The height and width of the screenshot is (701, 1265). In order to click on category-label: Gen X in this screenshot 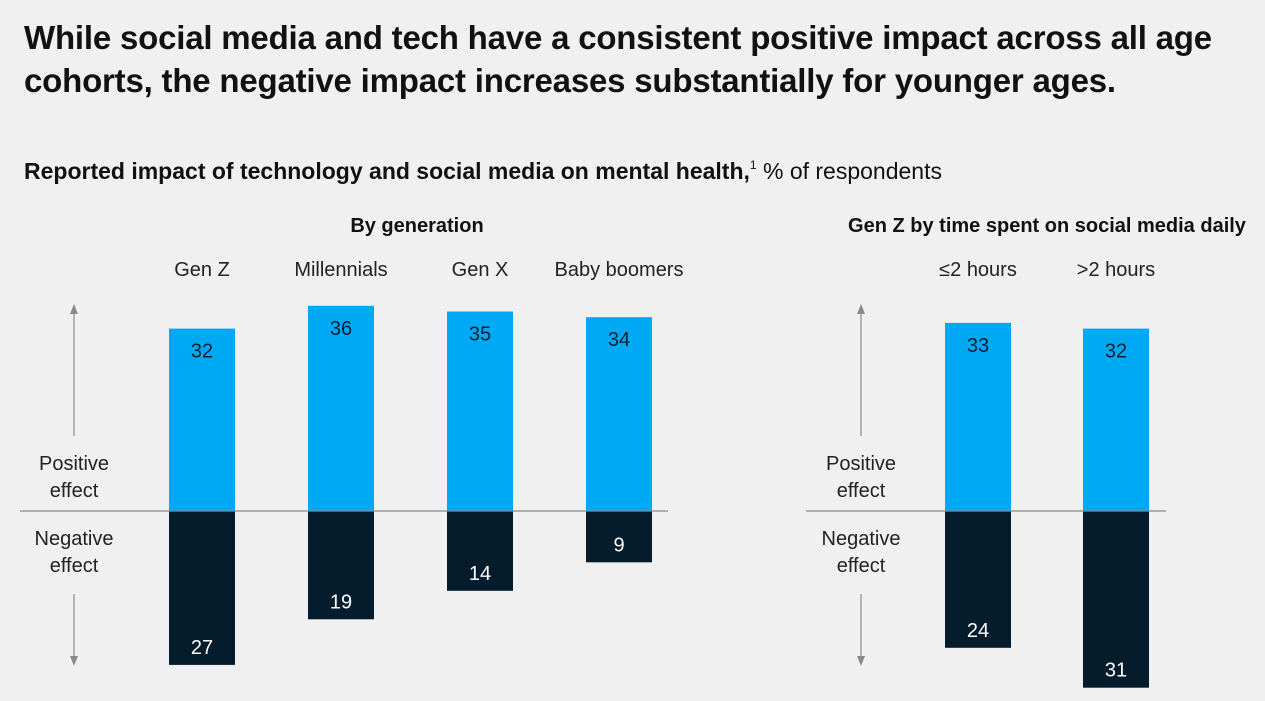, I will do `click(480, 270)`.